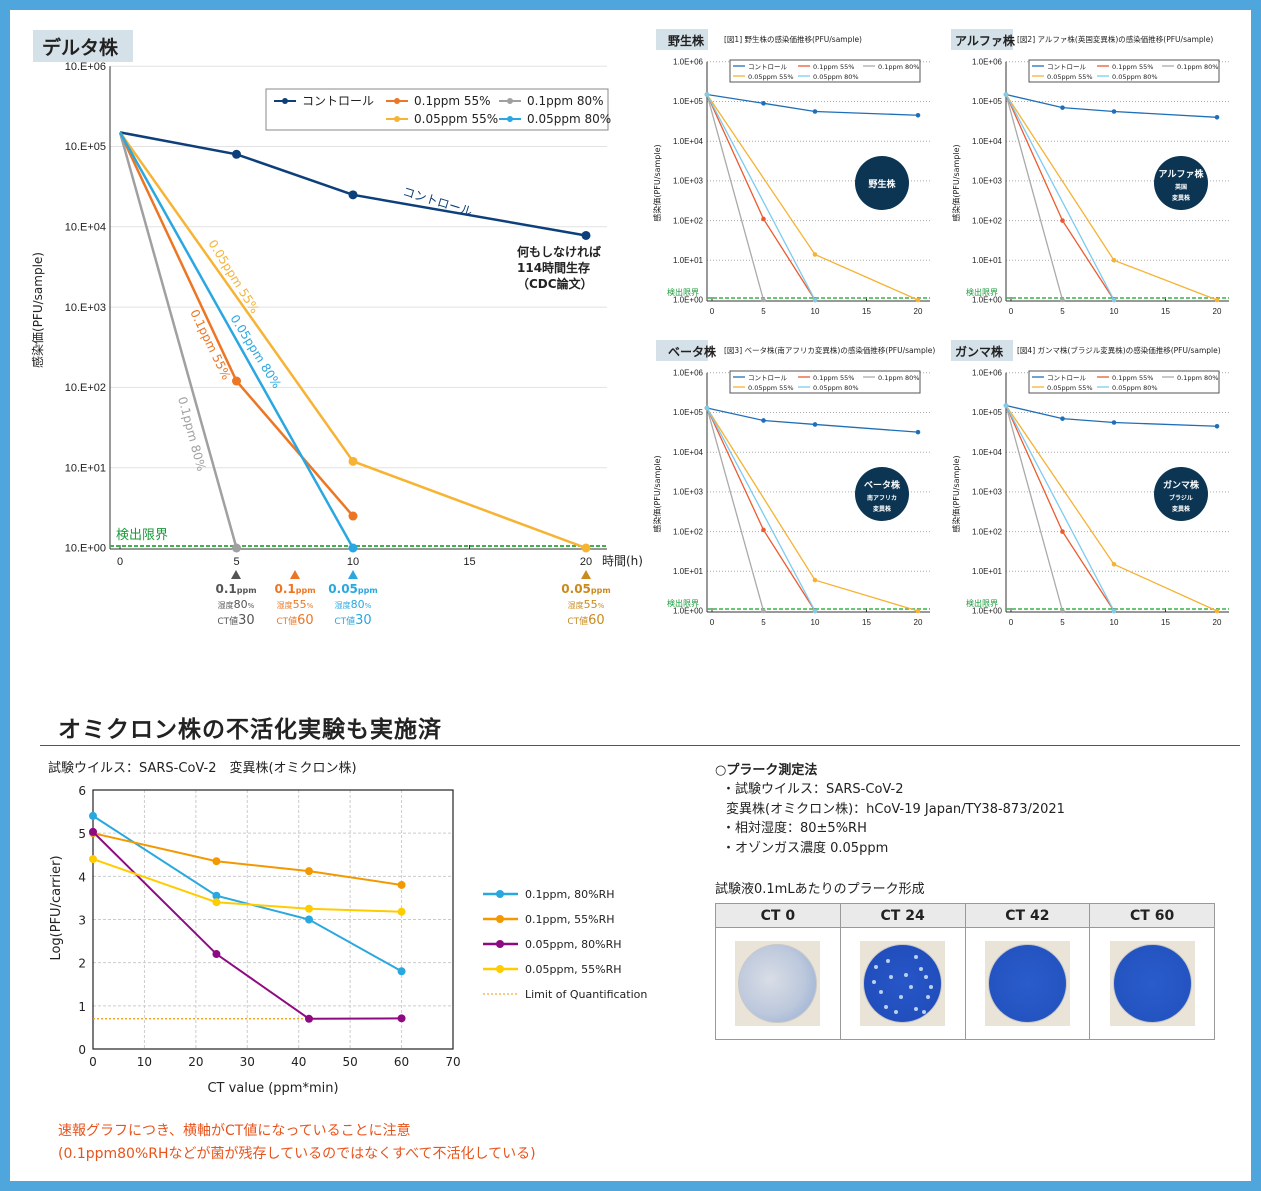 The width and height of the screenshot is (1261, 1191). Describe the element at coordinates (272, 1088) in the screenshot. I see `x-axis-label: CT value (ppm*min)` at that location.